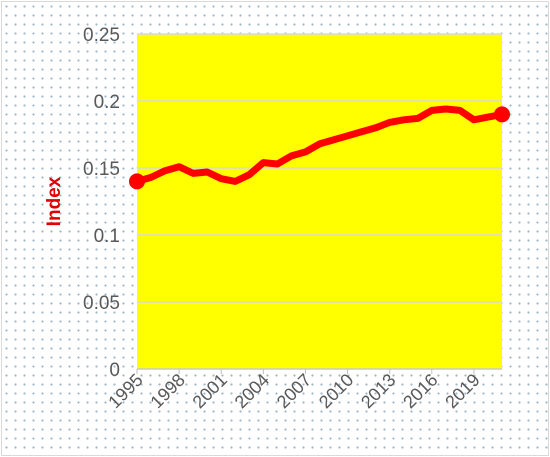 The height and width of the screenshot is (457, 550). What do you see at coordinates (114, 370) in the screenshot?
I see `y-tick-label: 0` at bounding box center [114, 370].